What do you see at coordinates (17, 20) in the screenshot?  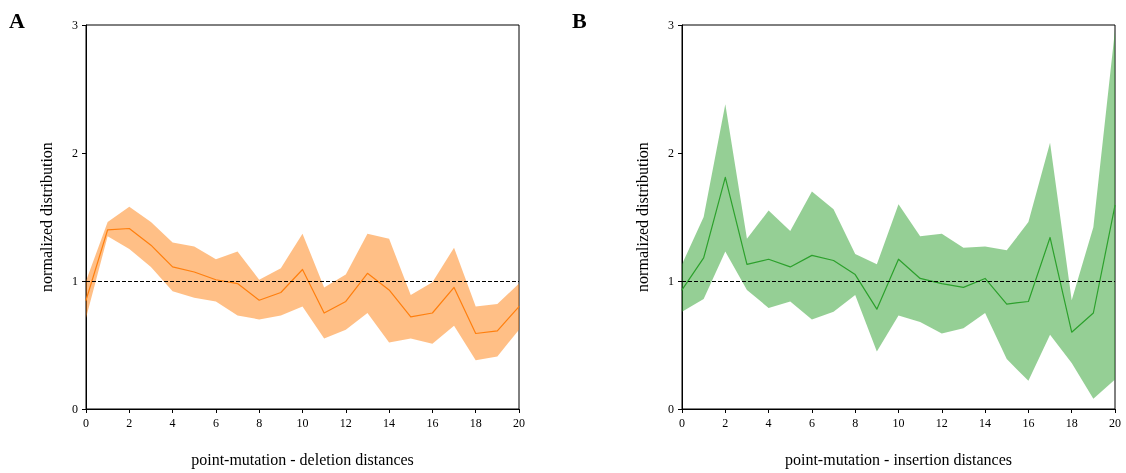 I see `chart-title: A` at bounding box center [17, 20].